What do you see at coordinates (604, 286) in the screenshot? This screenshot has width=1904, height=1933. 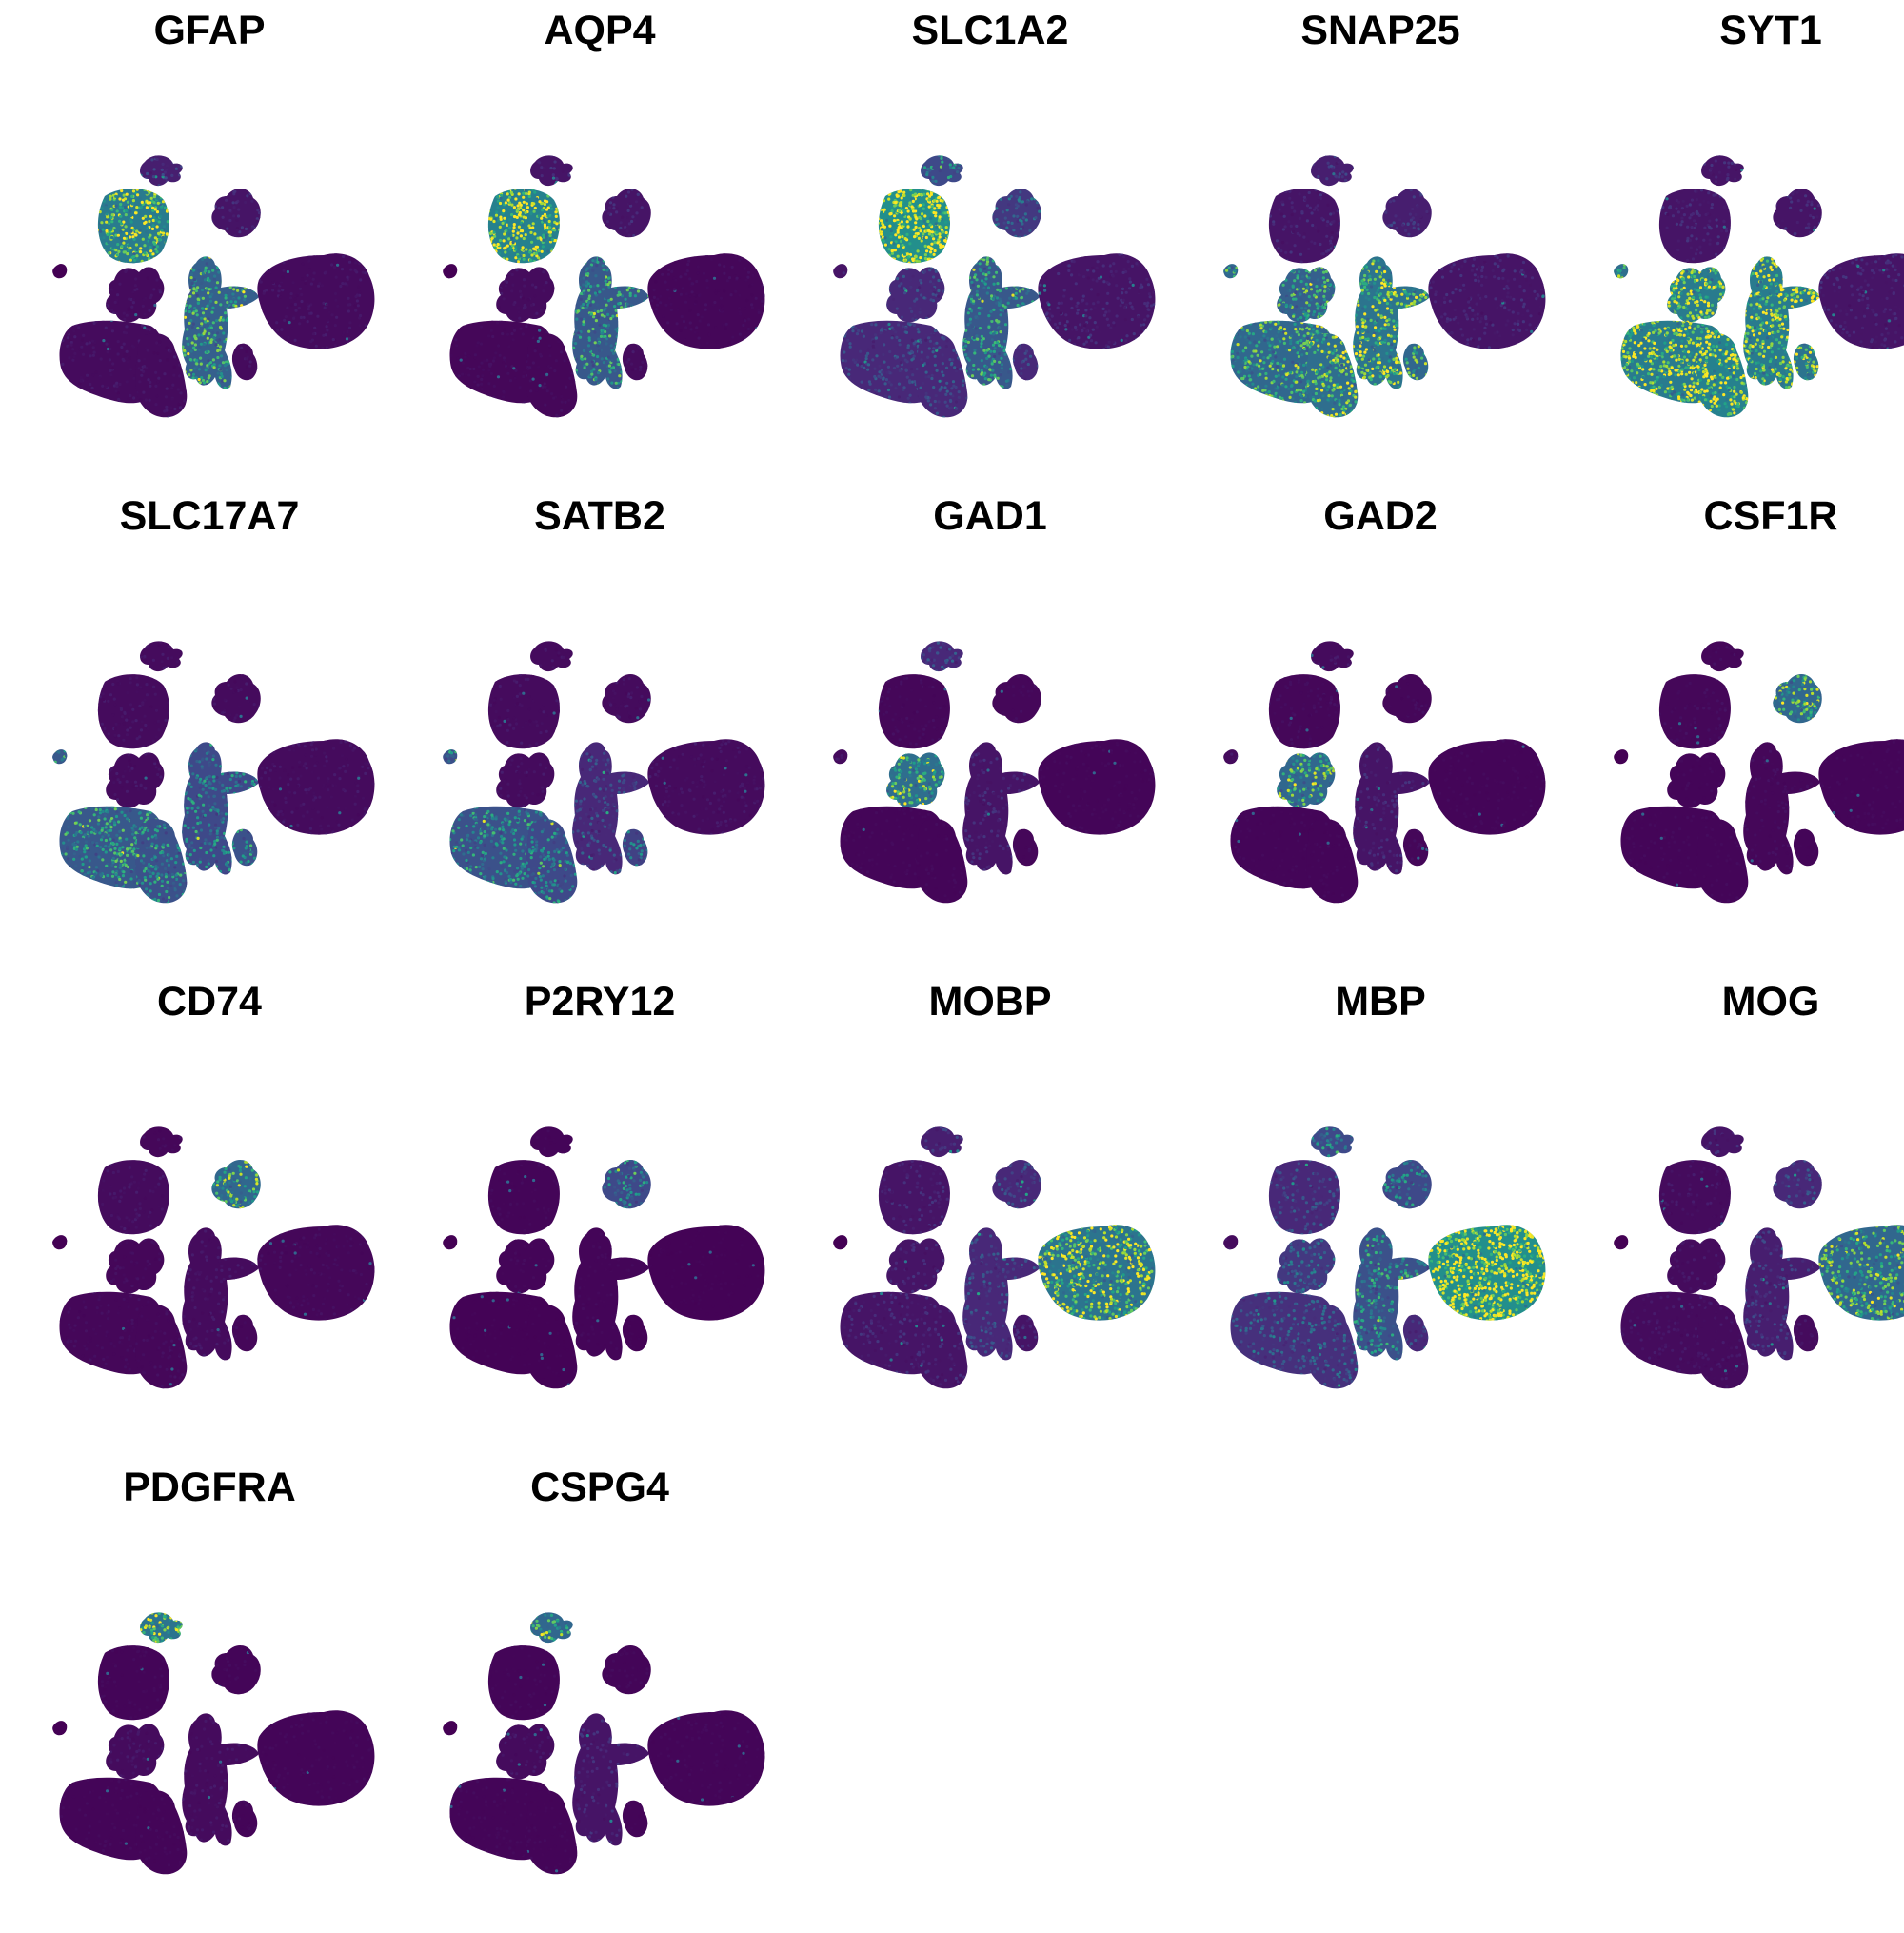 I see `umap-plot-aqp4` at bounding box center [604, 286].